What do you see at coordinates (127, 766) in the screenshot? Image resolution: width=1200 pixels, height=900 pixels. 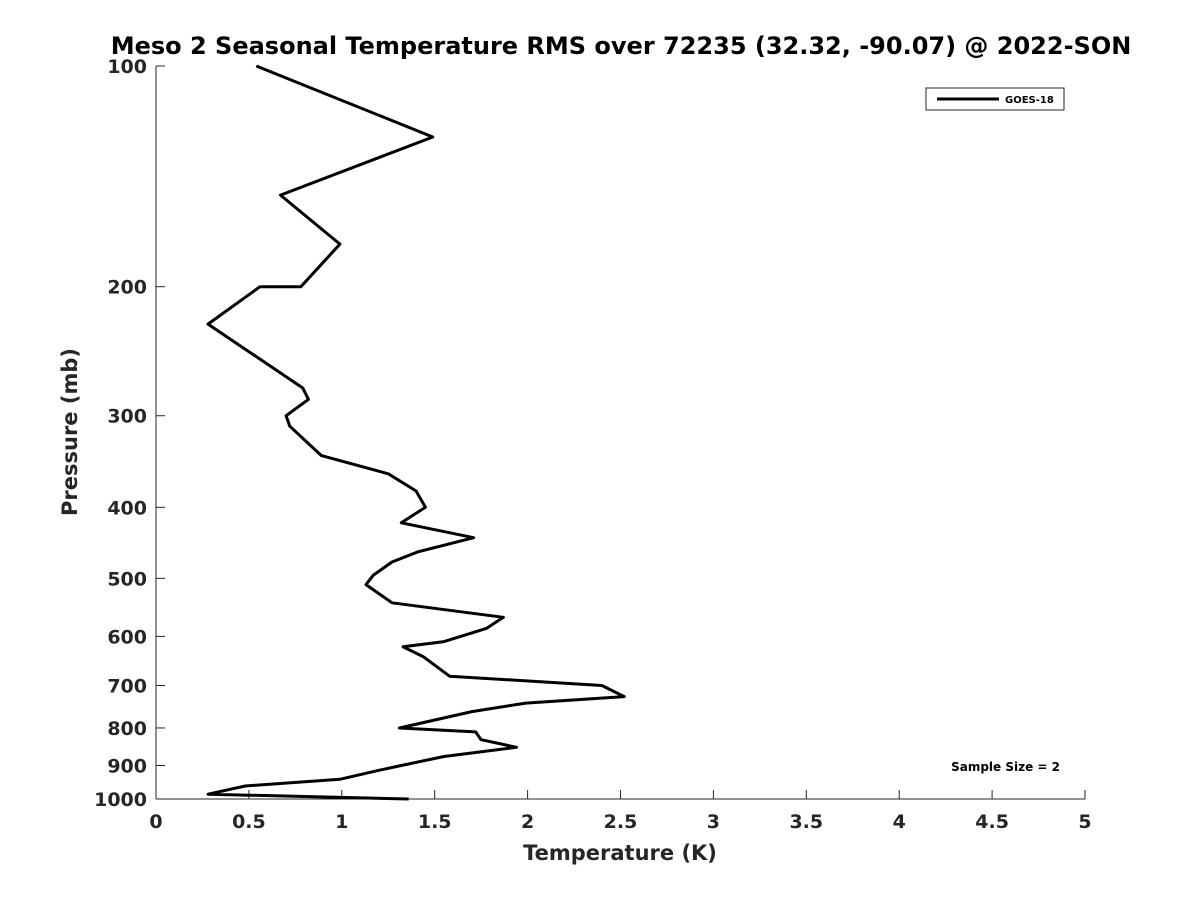 I see `y-tick-label: 900` at bounding box center [127, 766].